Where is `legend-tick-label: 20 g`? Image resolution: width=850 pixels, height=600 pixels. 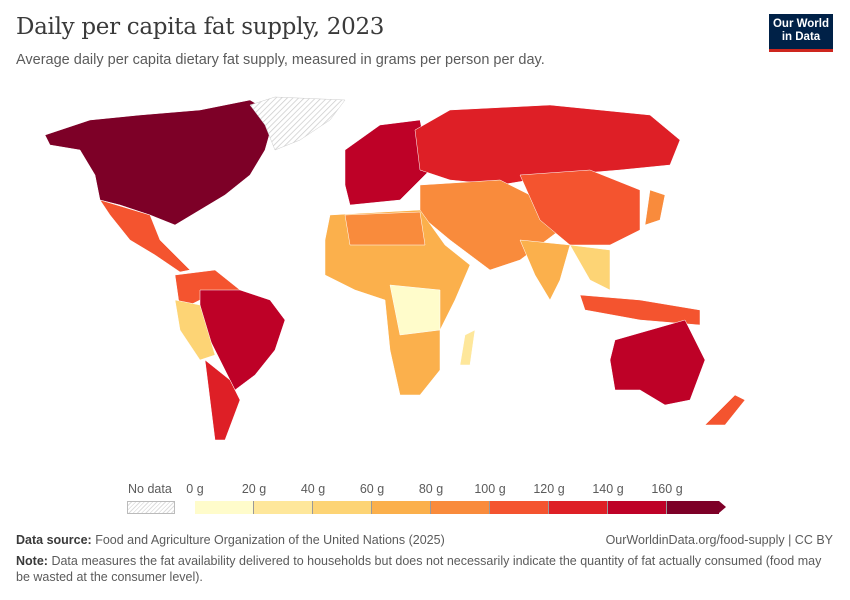 legend-tick-label: 20 g is located at coordinates (254, 489).